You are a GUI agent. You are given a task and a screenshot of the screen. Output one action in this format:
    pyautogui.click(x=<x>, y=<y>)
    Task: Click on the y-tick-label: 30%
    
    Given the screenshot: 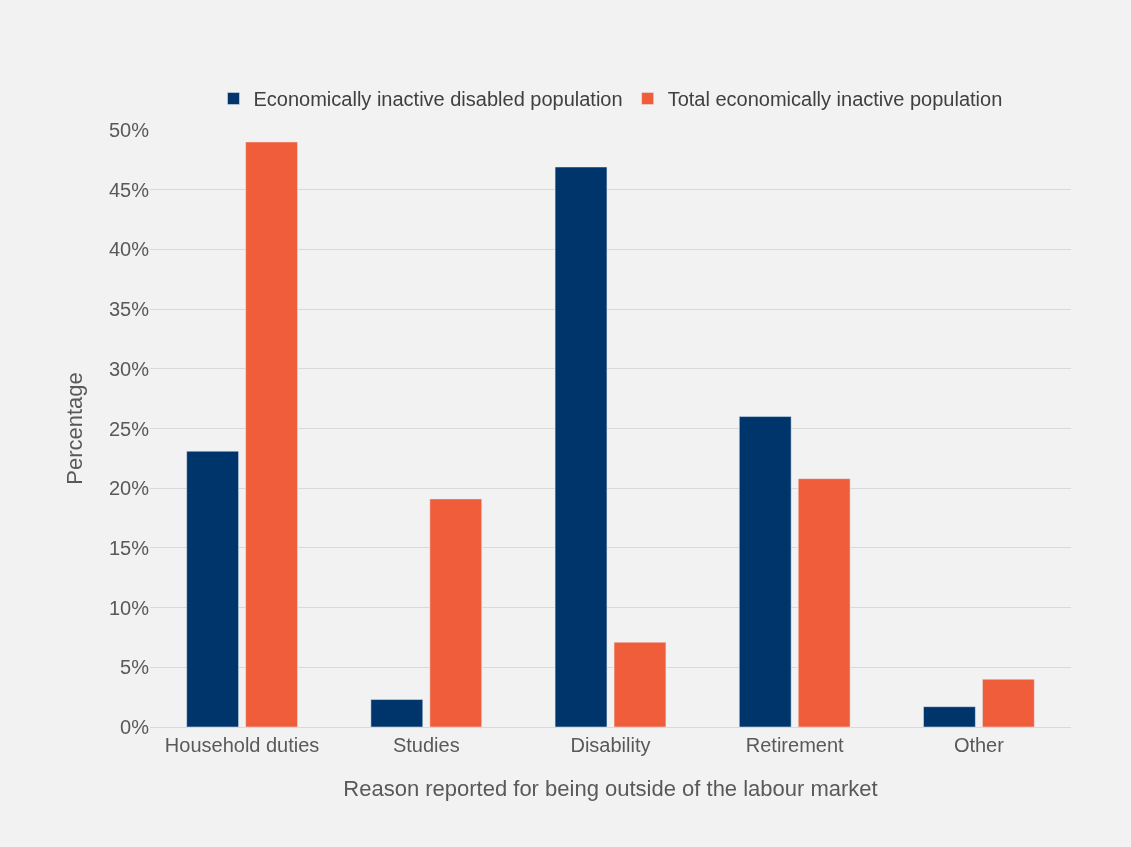 What is the action you would take?
    pyautogui.click(x=129, y=368)
    